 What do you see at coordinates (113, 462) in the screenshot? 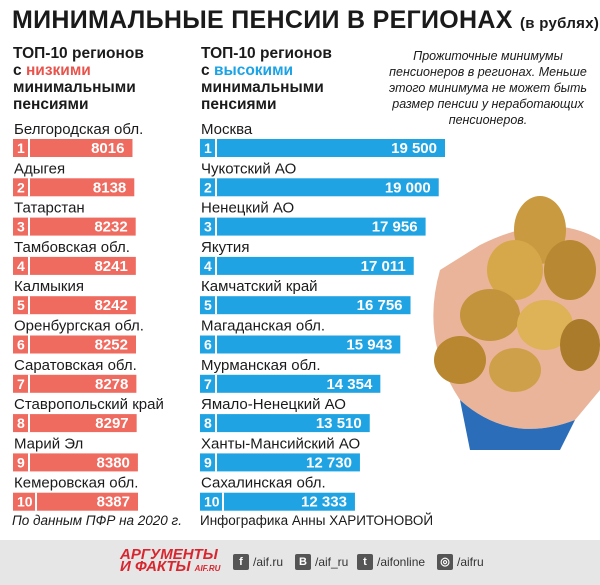
I see `value-label: 8380` at bounding box center [113, 462].